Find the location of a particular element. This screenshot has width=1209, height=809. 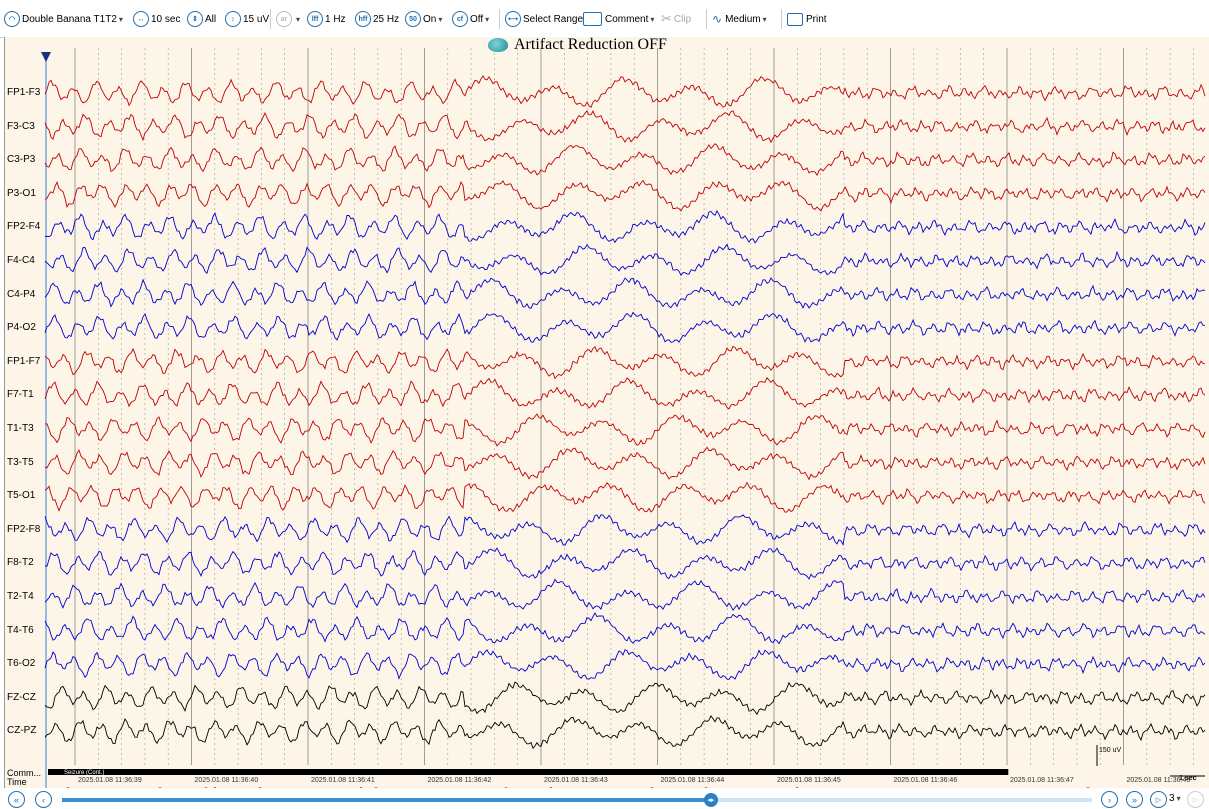

clip-button: ✂ Clip is located at coordinates (676, 19).